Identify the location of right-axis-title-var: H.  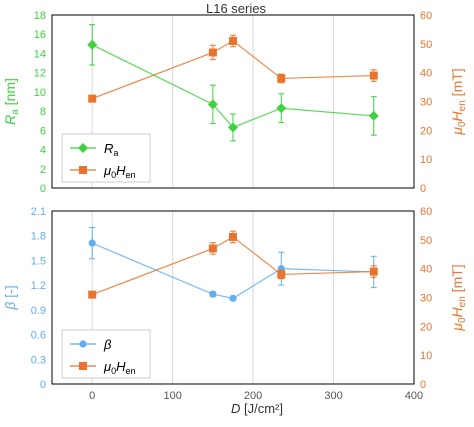
(457, 115).